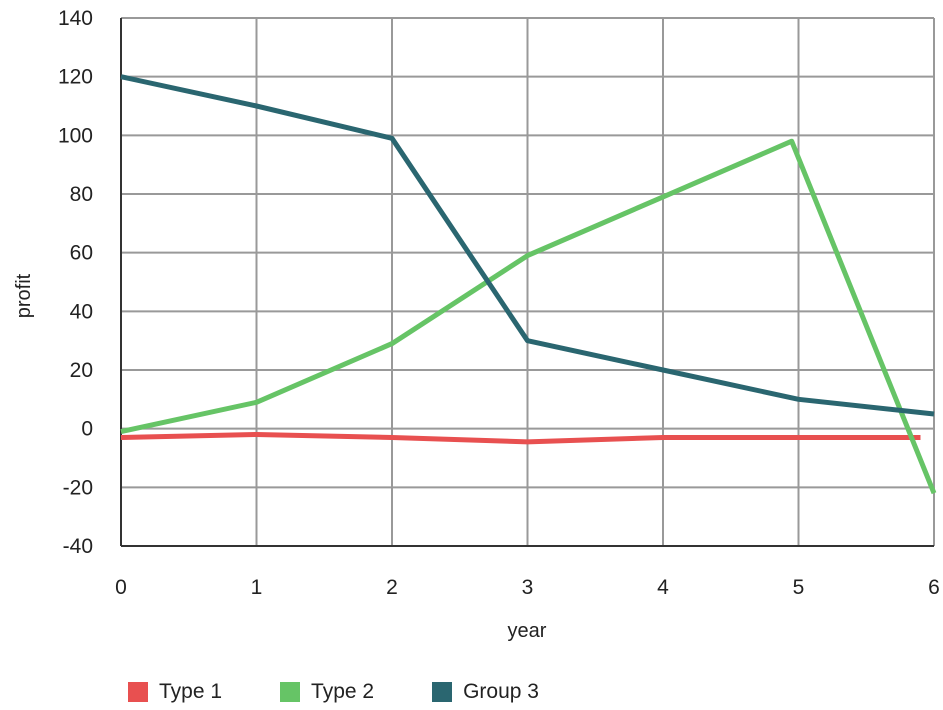 Image resolution: width=943 pixels, height=710 pixels. I want to click on y-axis-ticks: 140 120 100 80 60 40 20 0 -20 -40, so click(75, 282).